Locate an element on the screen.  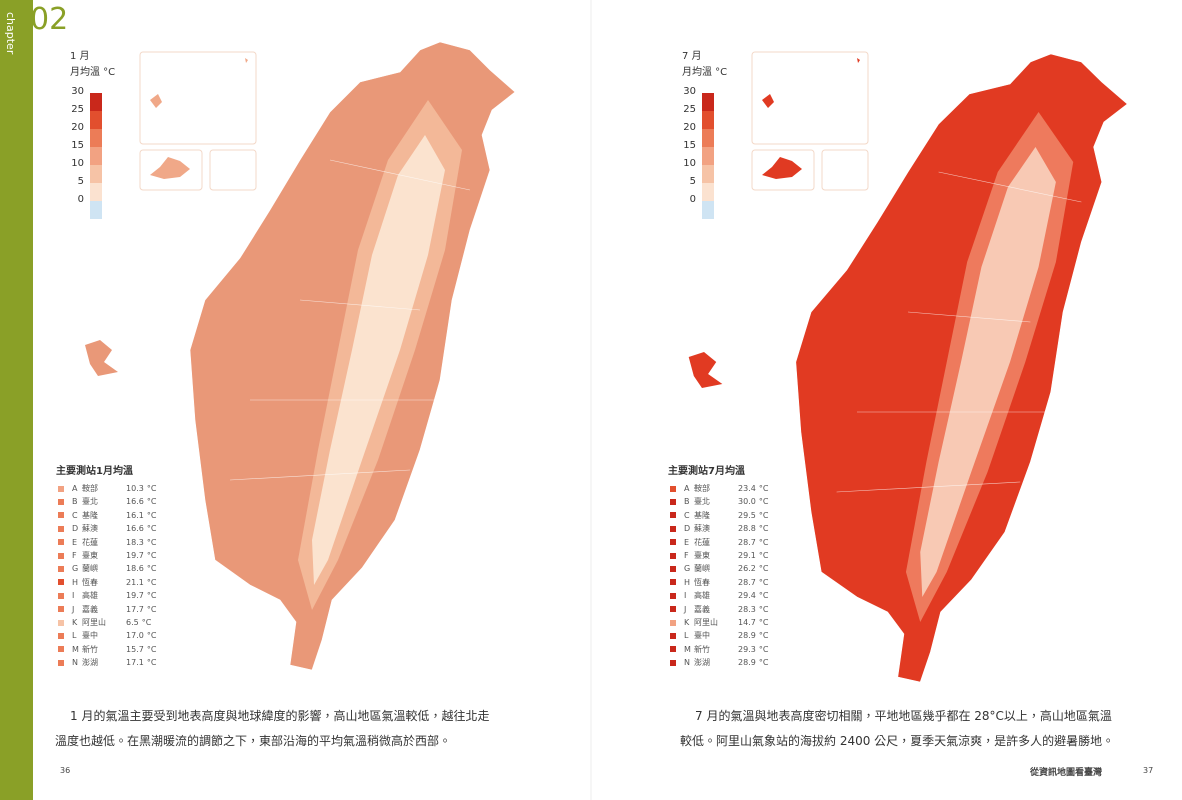
station-row: D 蘇澳 28.8 °C is located at coordinates (719, 528).